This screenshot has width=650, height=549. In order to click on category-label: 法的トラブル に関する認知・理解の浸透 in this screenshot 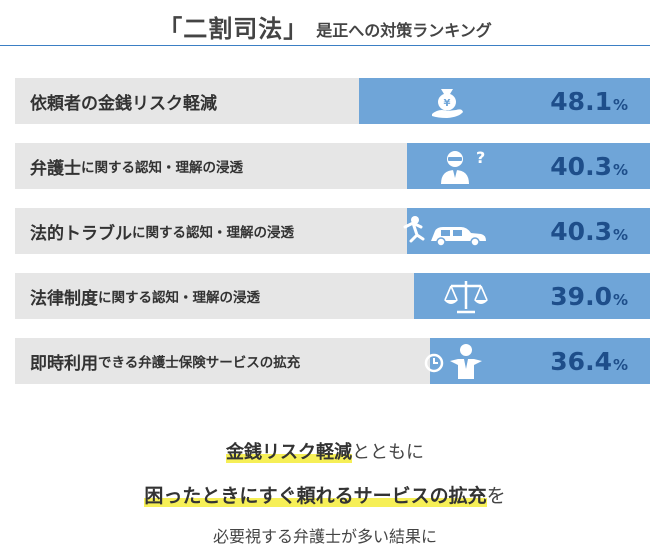, I will do `click(162, 231)`.